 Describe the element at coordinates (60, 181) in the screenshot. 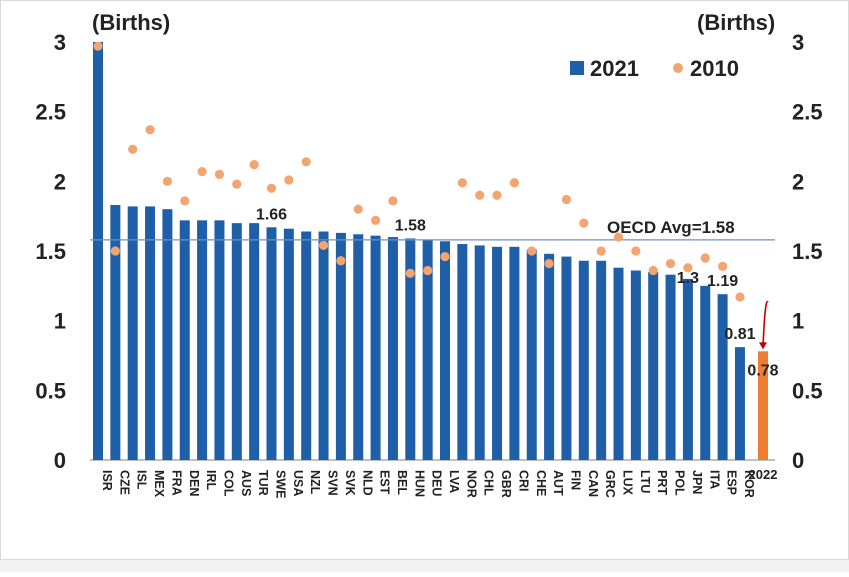

I see `y-tick-left-4: 2` at that location.